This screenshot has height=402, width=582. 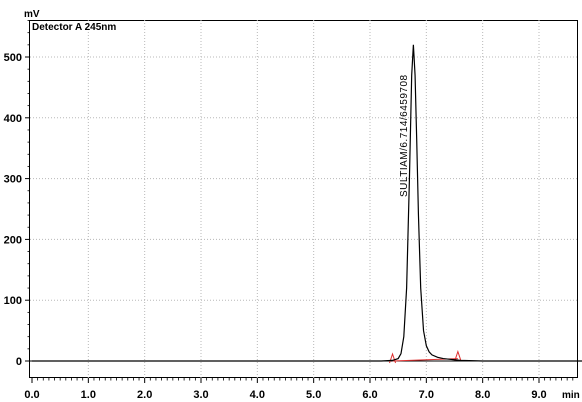 I want to click on x-tick-label: 0.0, so click(x=31, y=395).